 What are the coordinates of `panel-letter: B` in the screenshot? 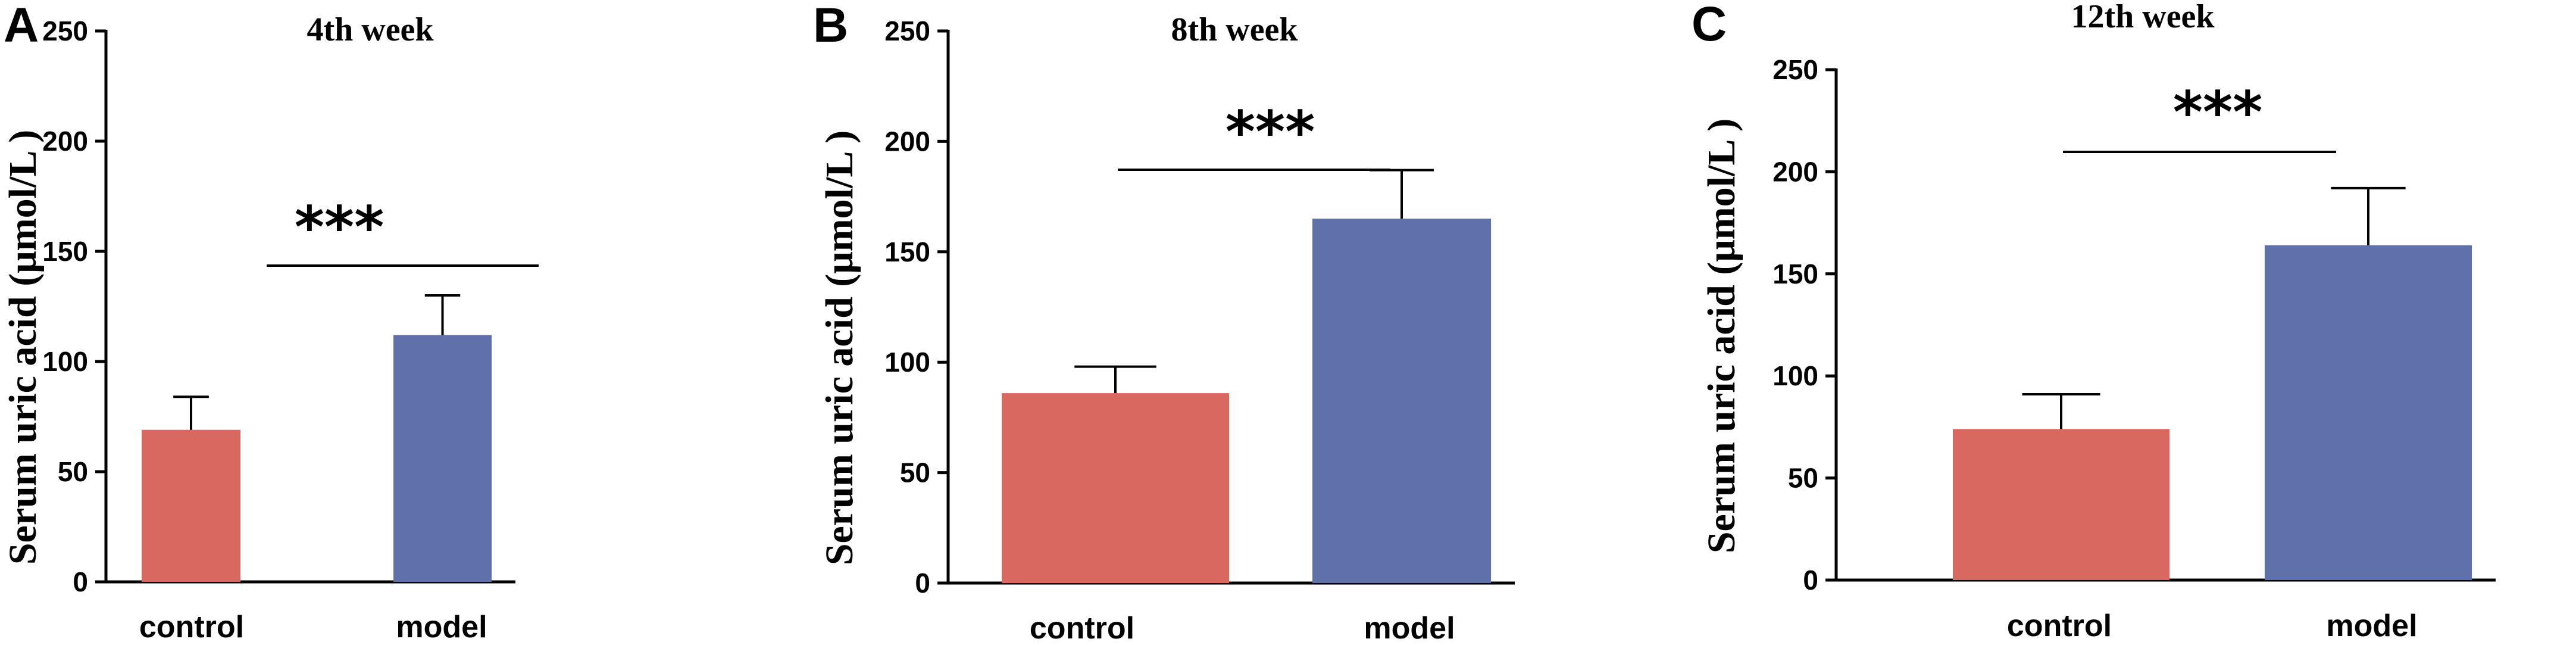 It's located at (830, 26).